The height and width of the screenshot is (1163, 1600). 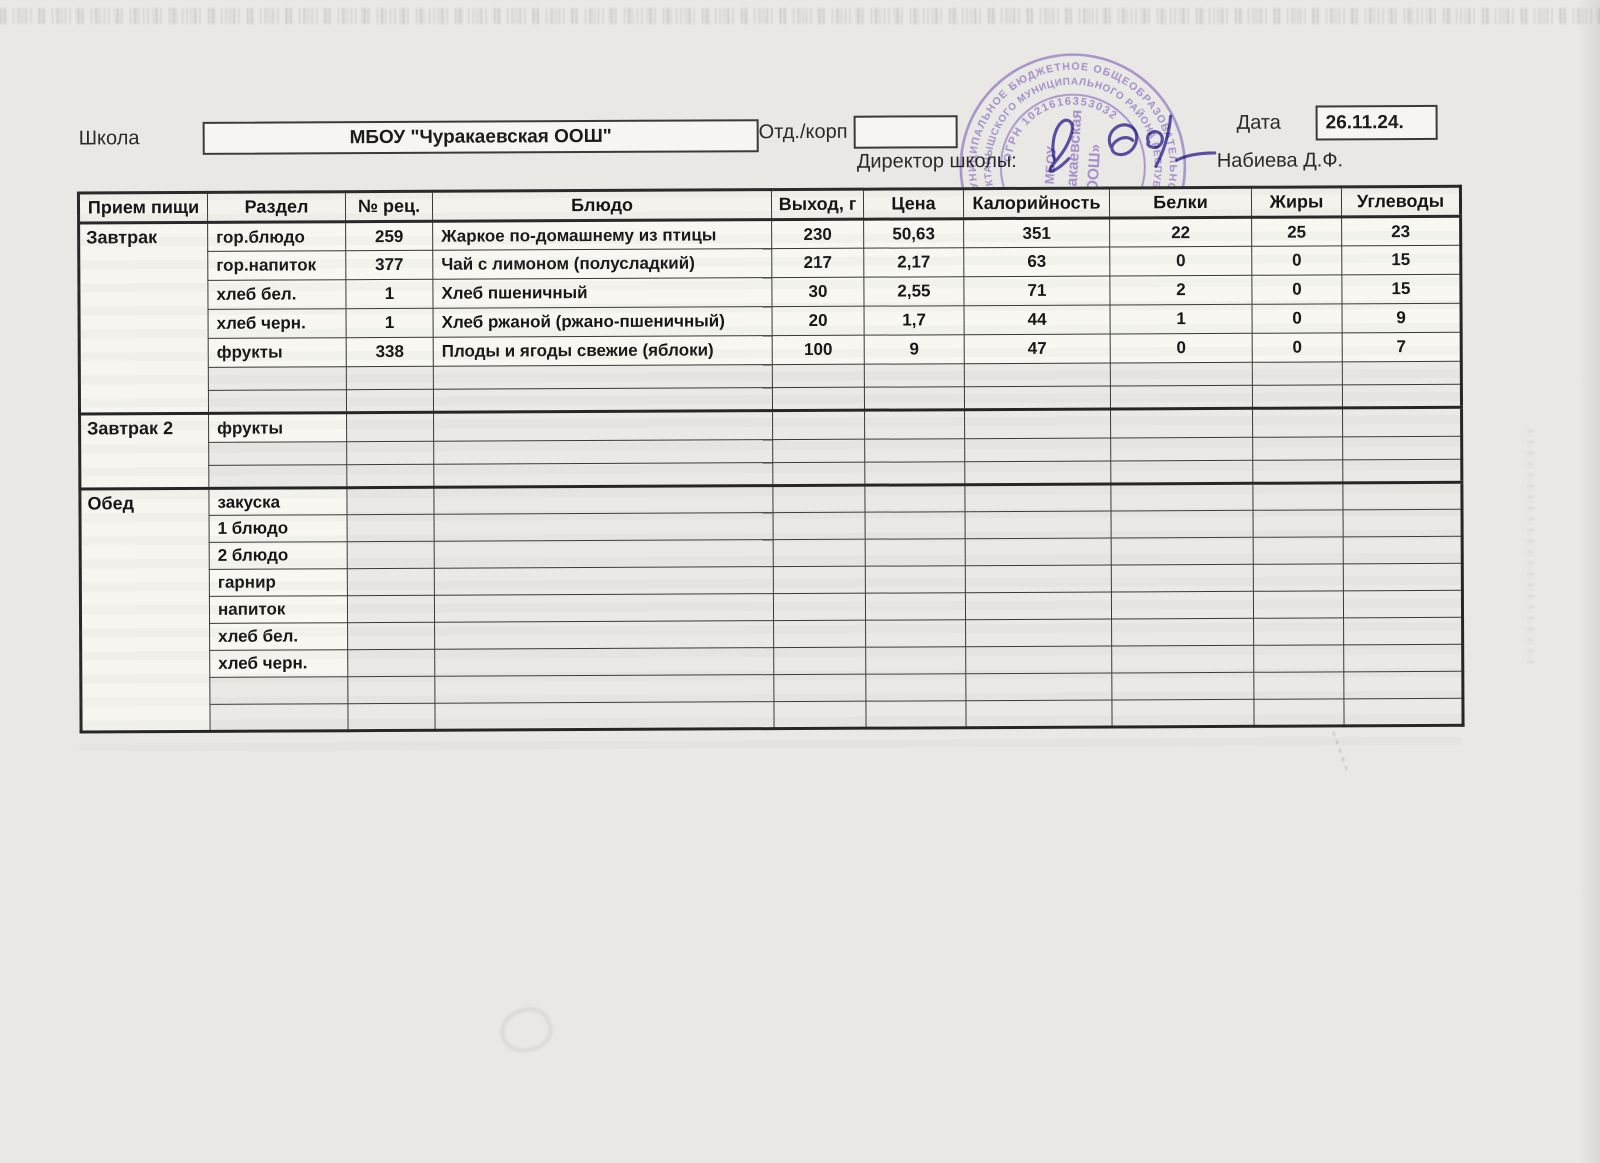 I want to click on table-cell: Чай с лимоном (полусладкий), so click(x=602, y=264).